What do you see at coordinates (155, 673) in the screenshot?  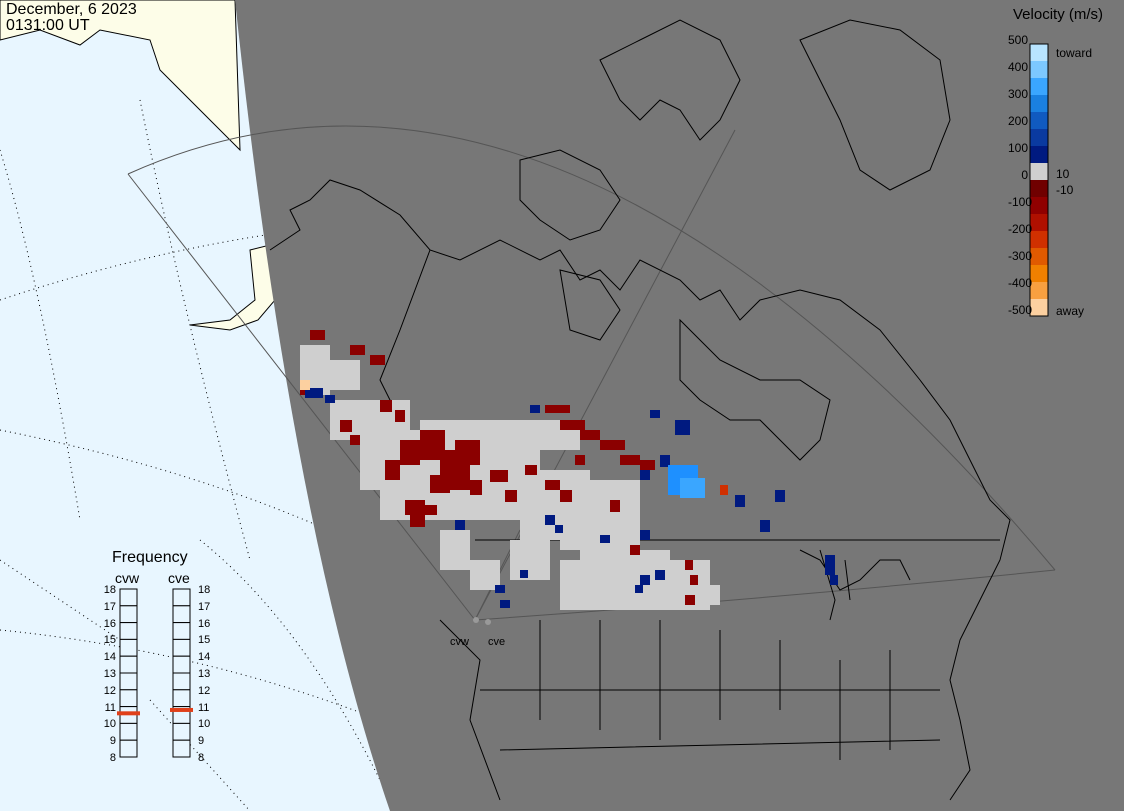 I see `frequency-panel` at bounding box center [155, 673].